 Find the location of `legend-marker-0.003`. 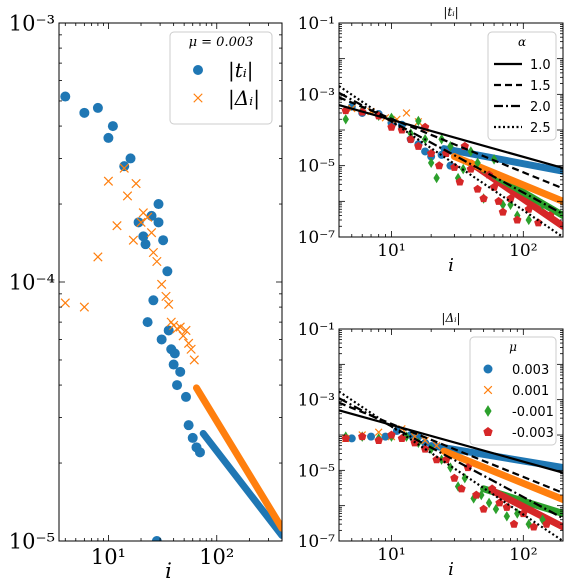

legend-marker-0.003 is located at coordinates (488, 369).